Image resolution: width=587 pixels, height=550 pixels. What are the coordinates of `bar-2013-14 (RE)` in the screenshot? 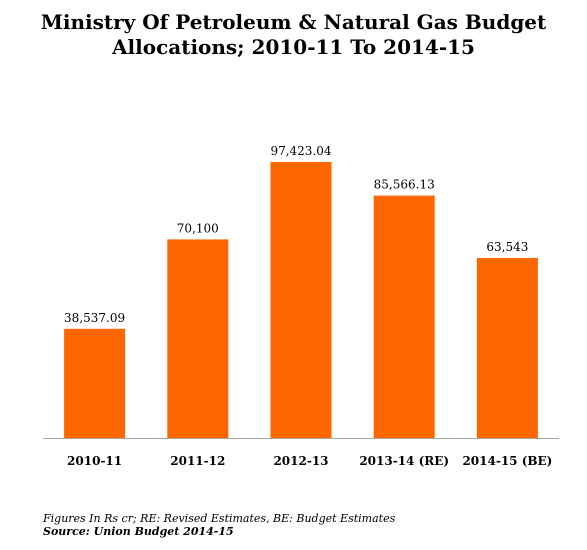 It's located at (404, 316).